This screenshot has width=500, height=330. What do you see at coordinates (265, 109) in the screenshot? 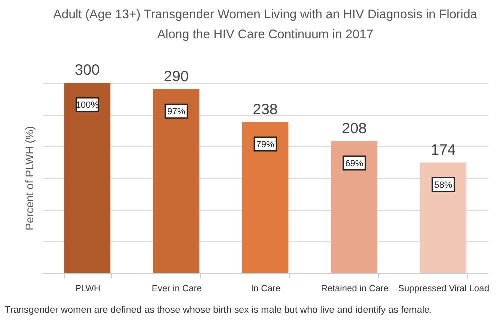
I see `data-label: 238` at bounding box center [265, 109].